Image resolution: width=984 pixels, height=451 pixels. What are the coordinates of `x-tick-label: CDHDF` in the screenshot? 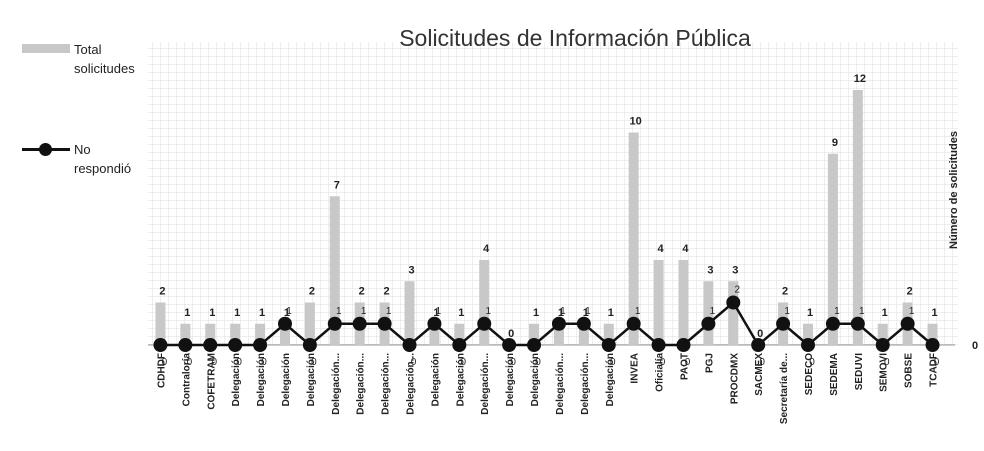 It's located at (161, 370).